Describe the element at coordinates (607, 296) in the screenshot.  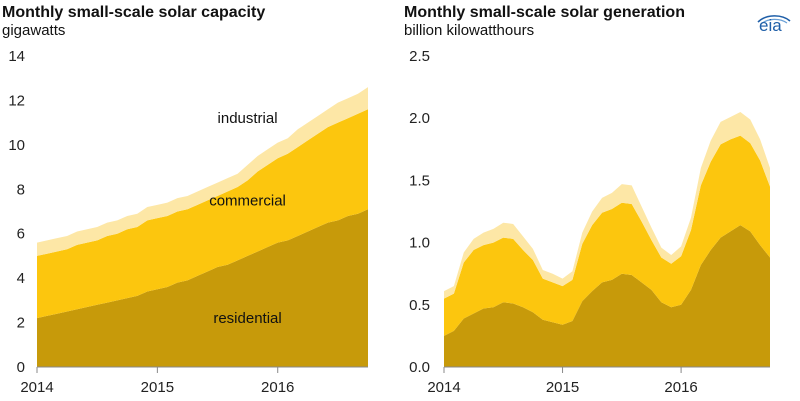
I see `area-residential` at that location.